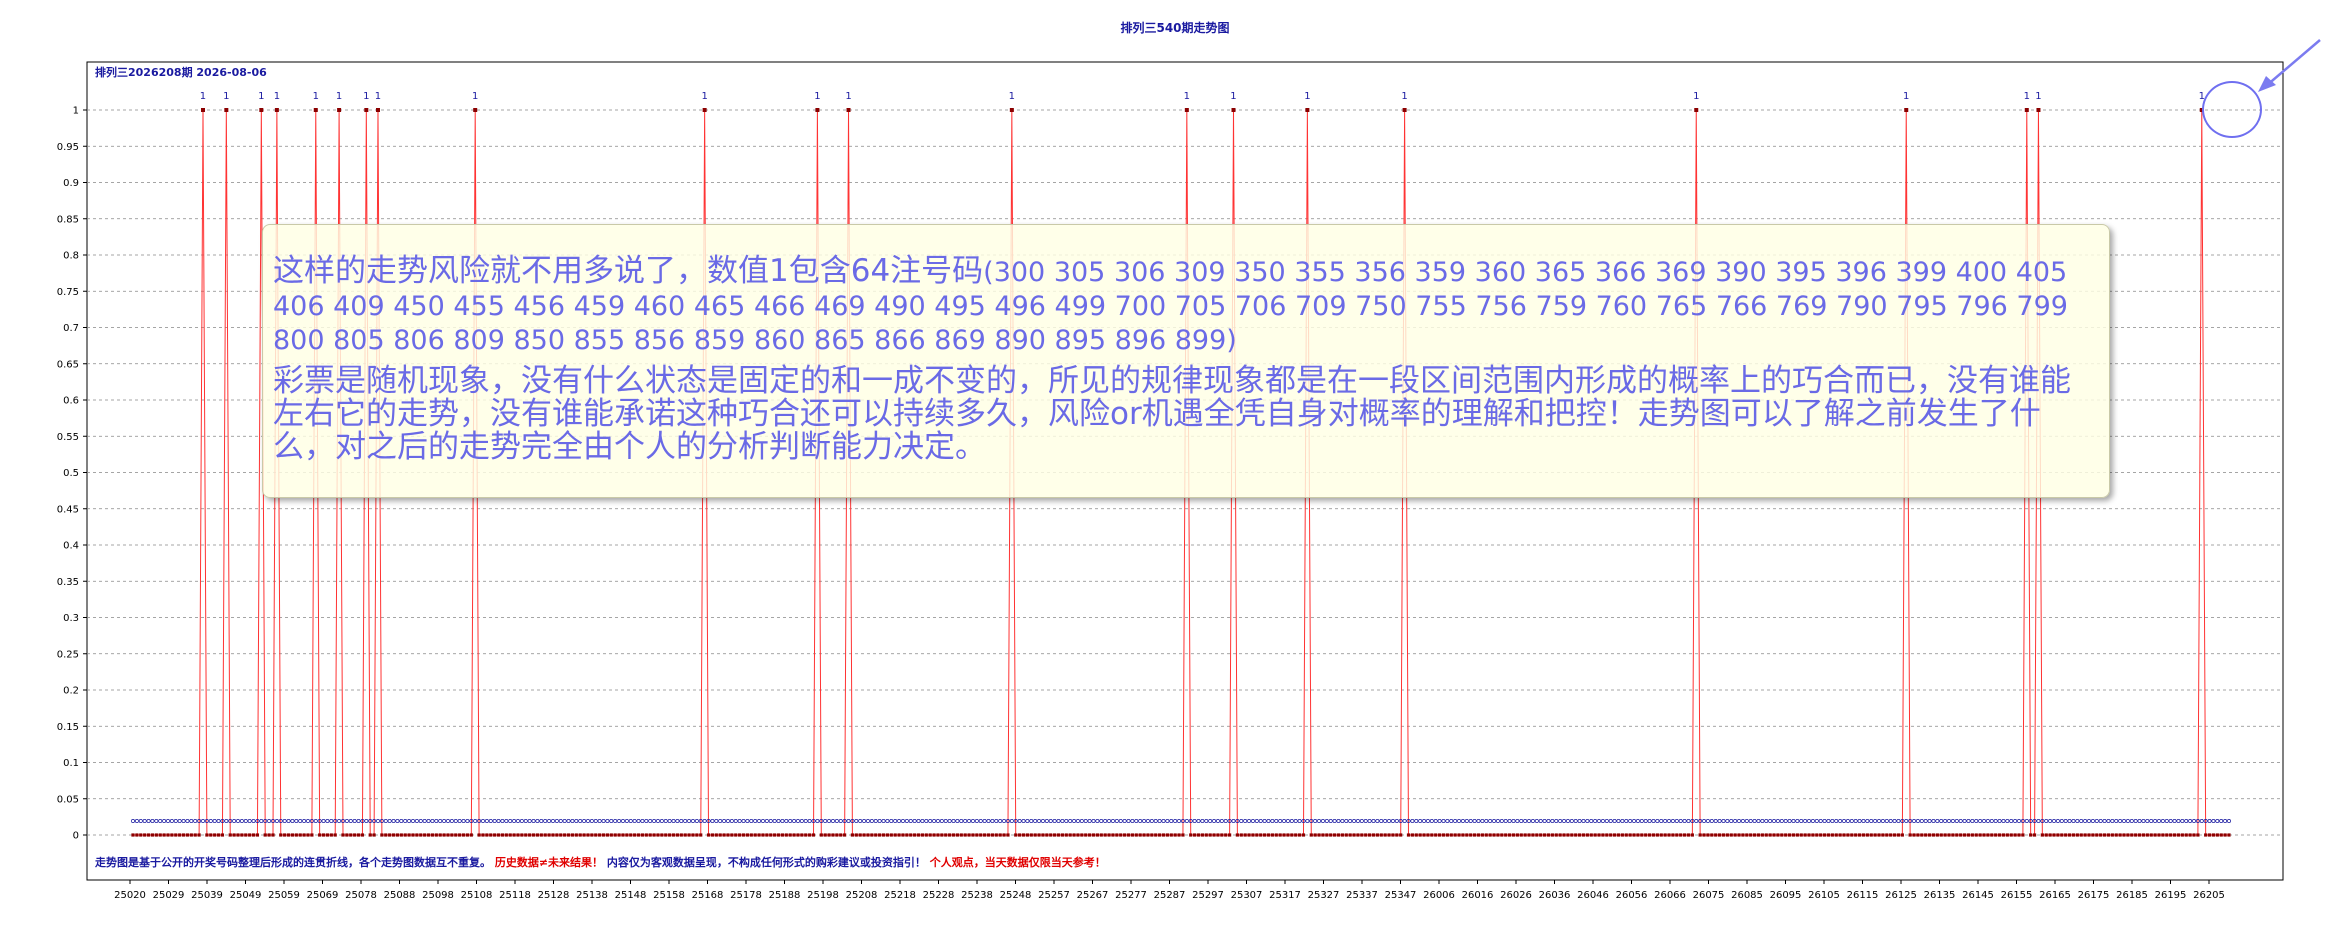  I want to click on x-tick-label: 25267, so click(1093, 895).